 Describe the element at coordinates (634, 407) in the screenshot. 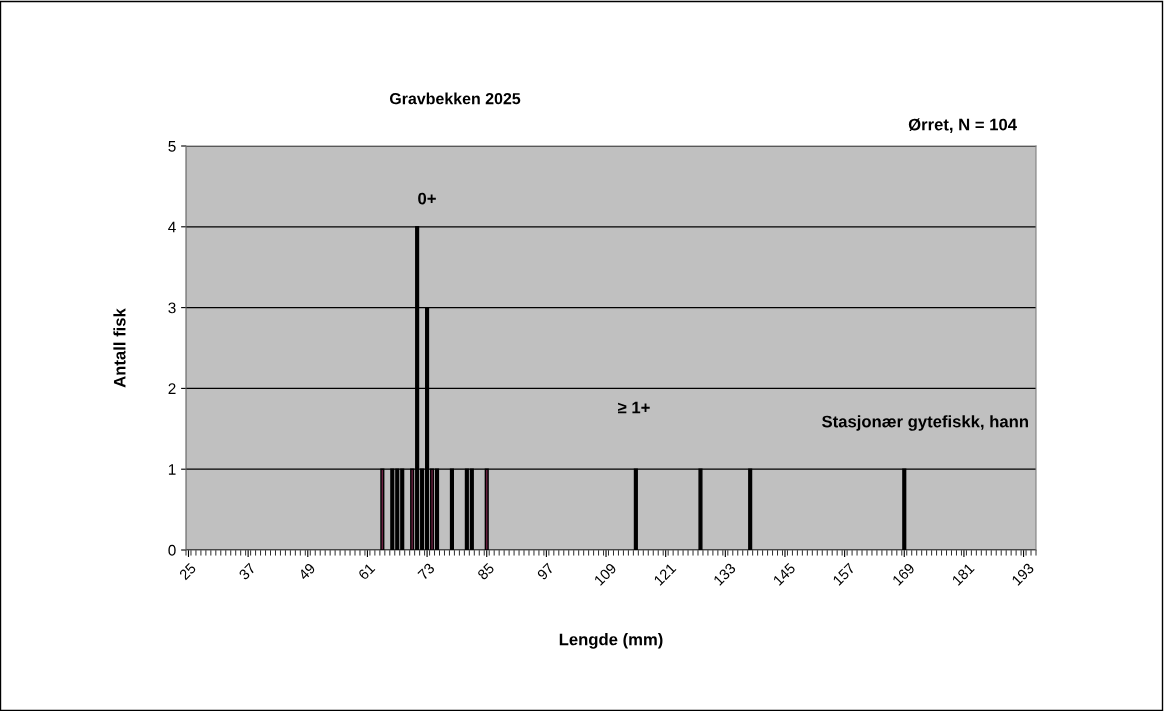

I see `annotation: ≥ 1+` at that location.